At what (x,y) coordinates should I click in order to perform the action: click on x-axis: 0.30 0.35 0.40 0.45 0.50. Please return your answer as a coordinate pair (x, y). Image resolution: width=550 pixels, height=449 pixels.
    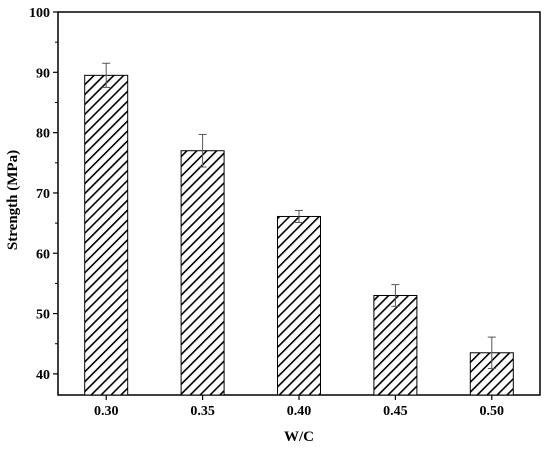
    Looking at the image, I should click on (299, 407).